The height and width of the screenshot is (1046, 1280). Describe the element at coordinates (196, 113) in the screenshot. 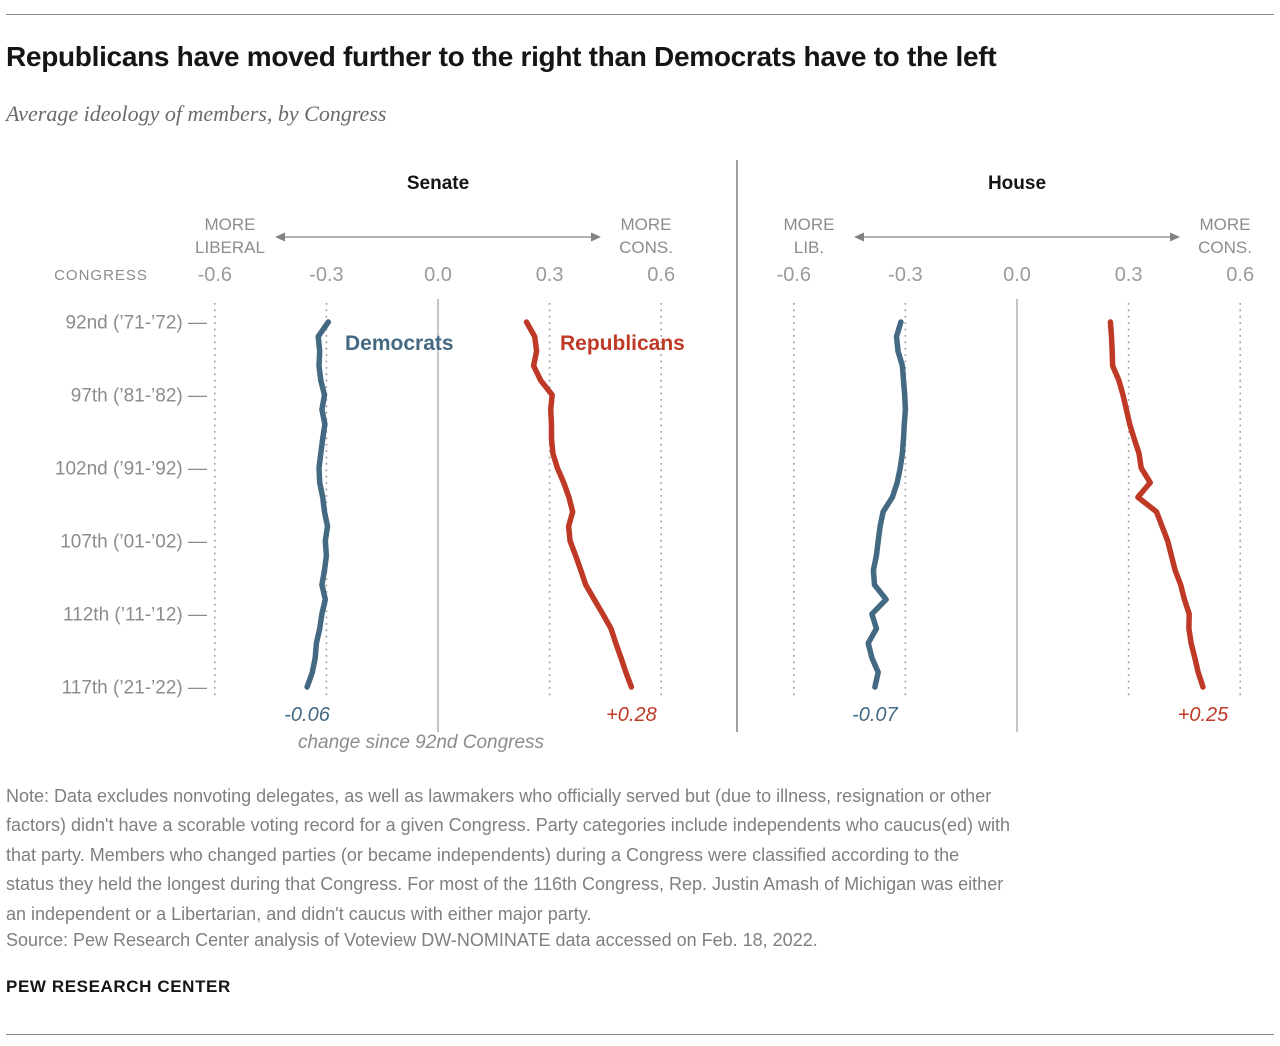

I see `chart-subtitle: Average ideology of members, by Congress` at that location.